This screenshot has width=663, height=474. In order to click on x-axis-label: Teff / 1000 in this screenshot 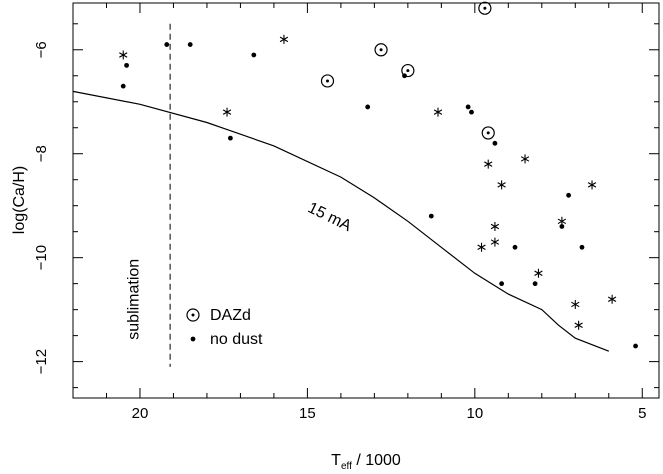, I will do `click(366, 462)`.